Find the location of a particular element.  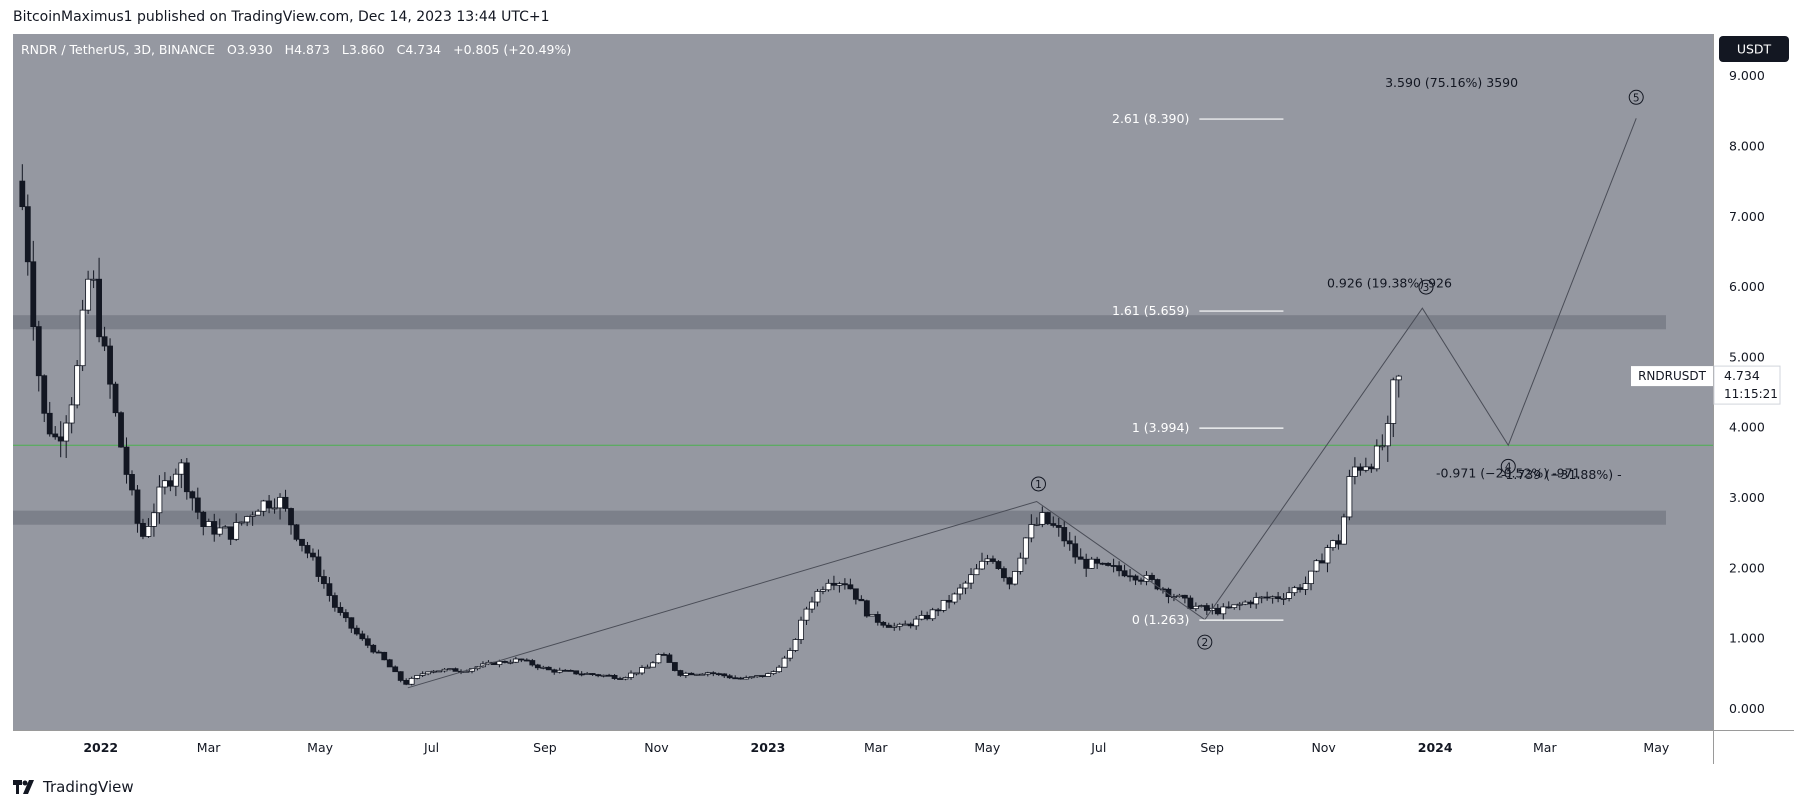

change-value: +0.805 (+20.49%) is located at coordinates (512, 49).